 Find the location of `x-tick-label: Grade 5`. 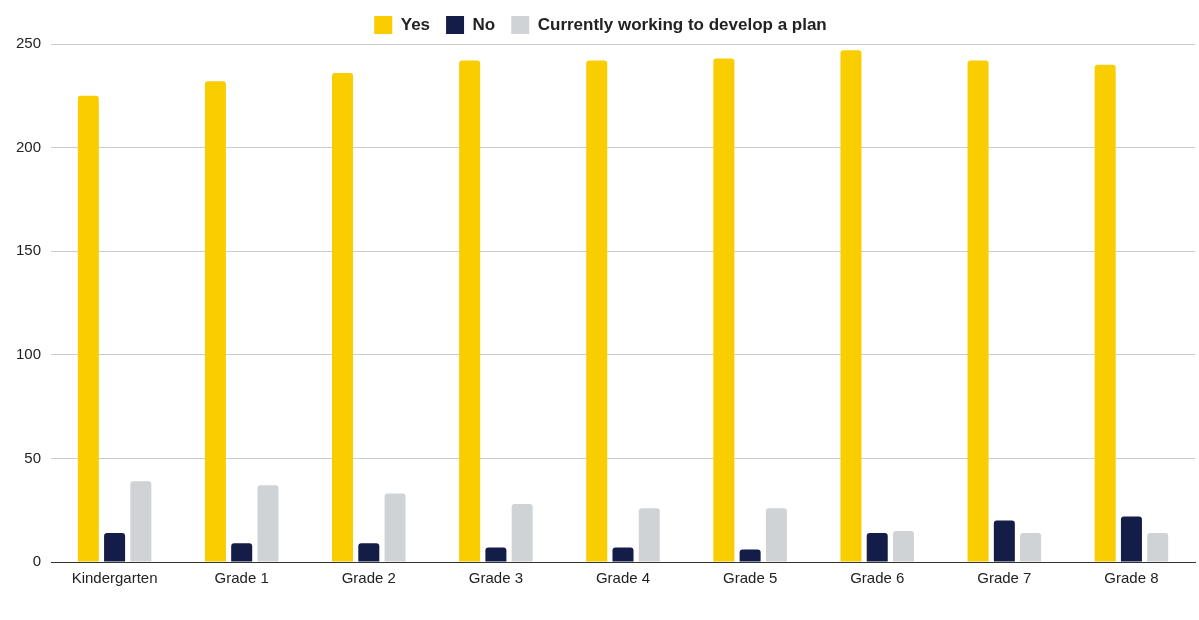

x-tick-label: Grade 5 is located at coordinates (750, 578).